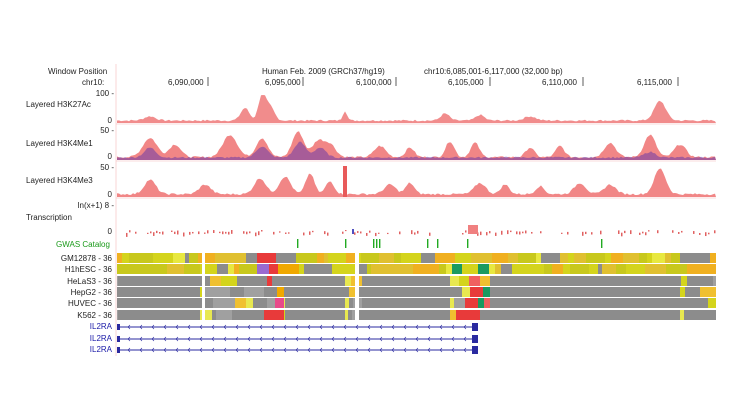 This screenshot has height=410, width=740. I want to click on track-min-h3k4me3: 0, so click(109, 194).